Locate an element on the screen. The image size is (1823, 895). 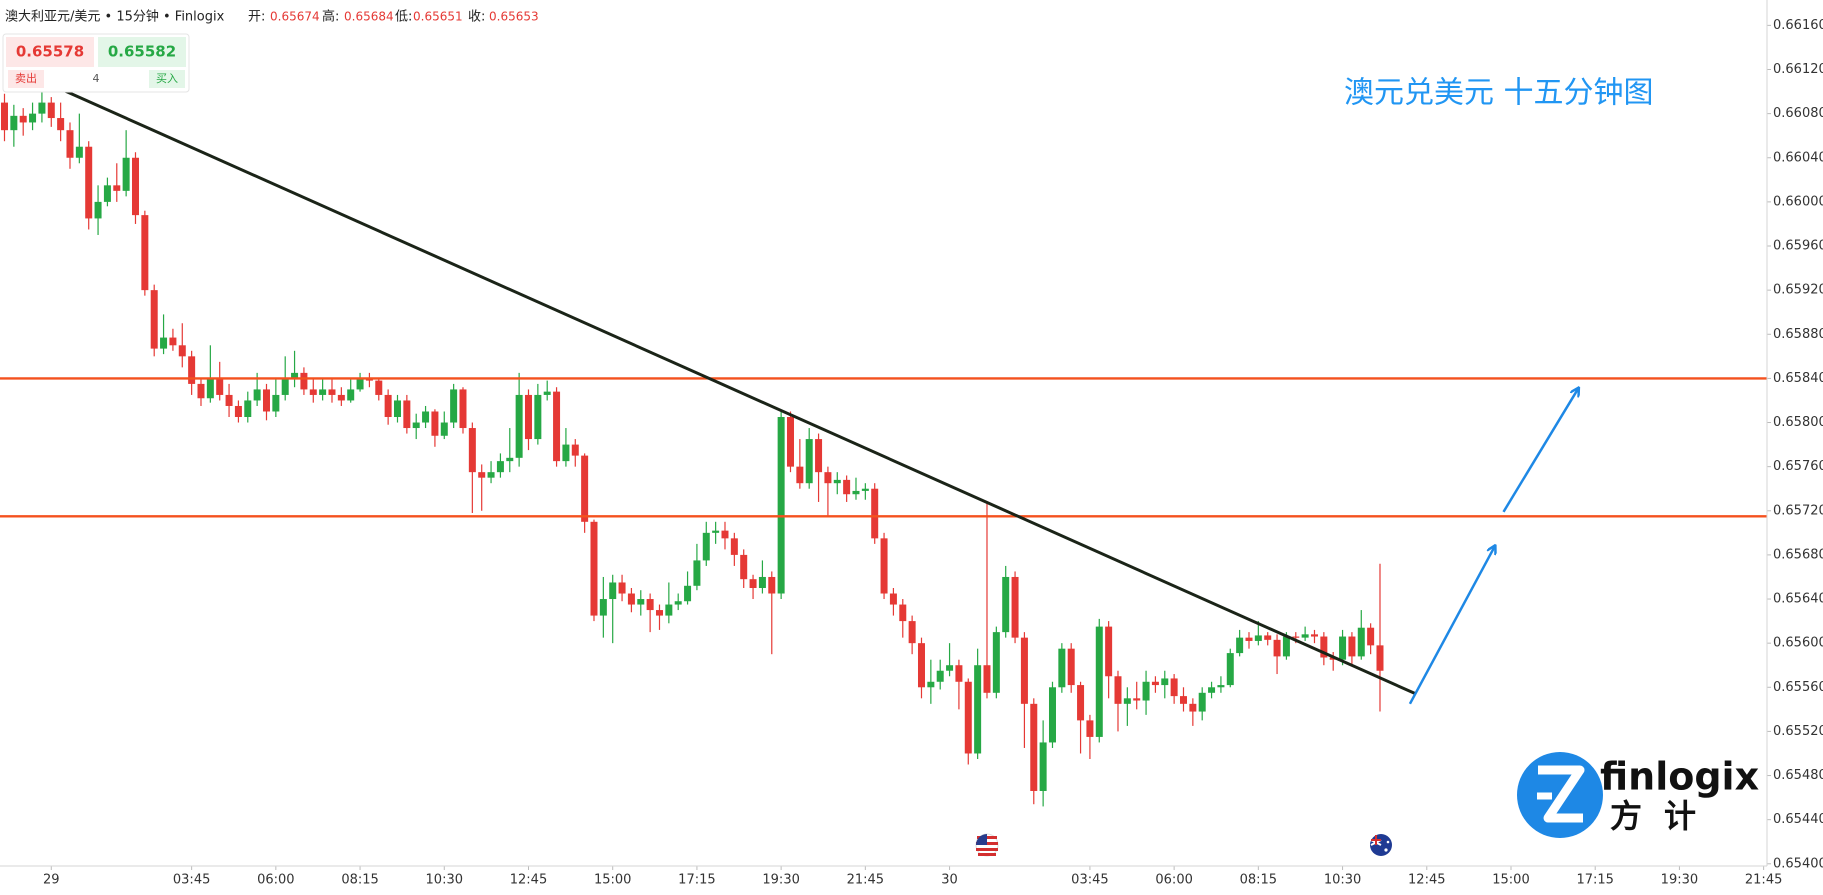
open-value: 0.65674 is located at coordinates (295, 17).